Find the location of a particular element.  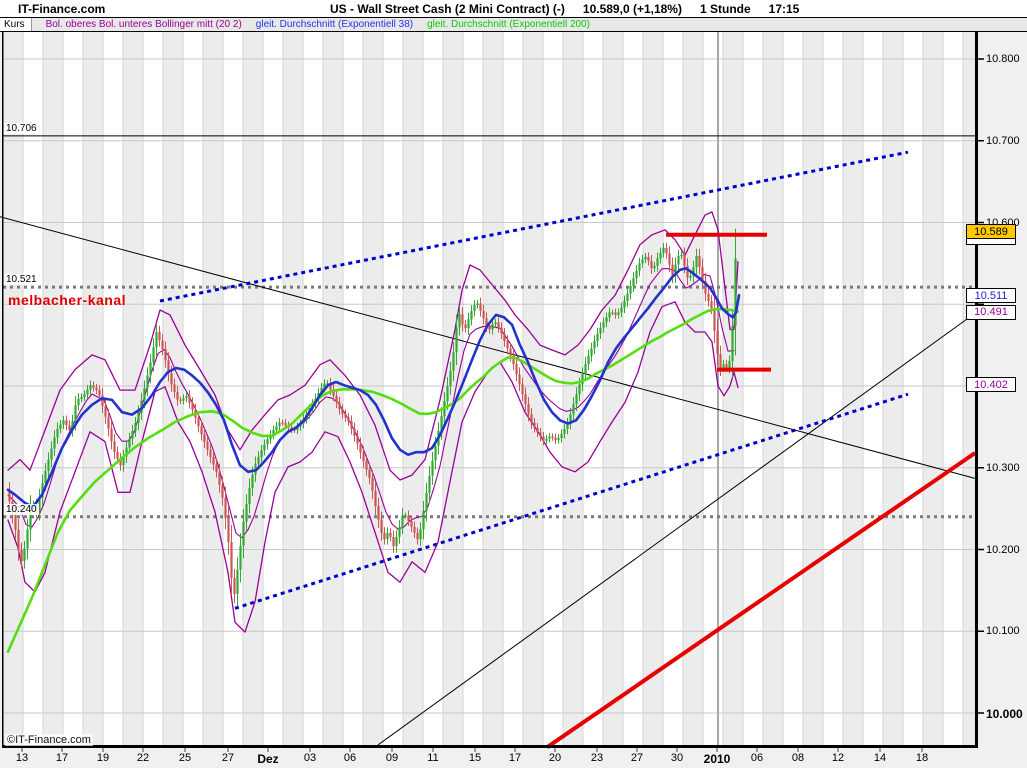

x-axis-tick-label: 09 is located at coordinates (392, 758).